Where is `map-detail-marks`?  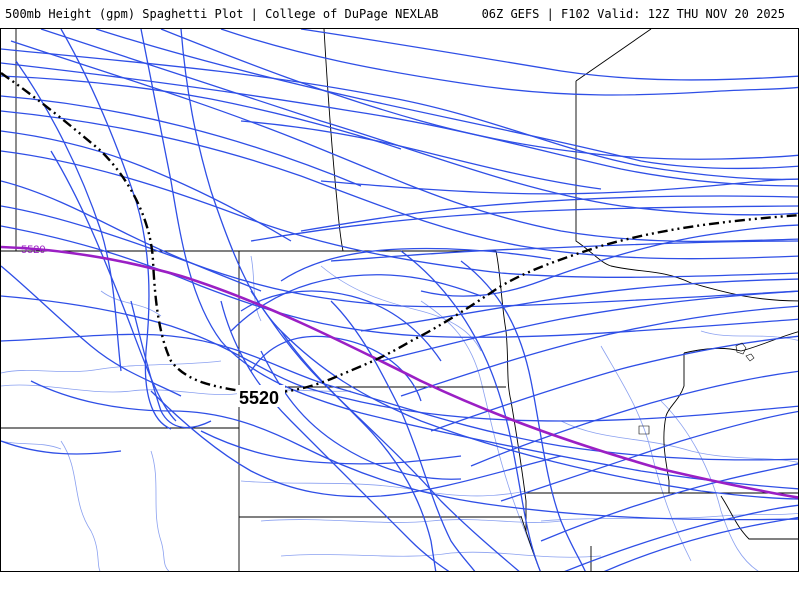 map-detail-marks is located at coordinates (696, 388).